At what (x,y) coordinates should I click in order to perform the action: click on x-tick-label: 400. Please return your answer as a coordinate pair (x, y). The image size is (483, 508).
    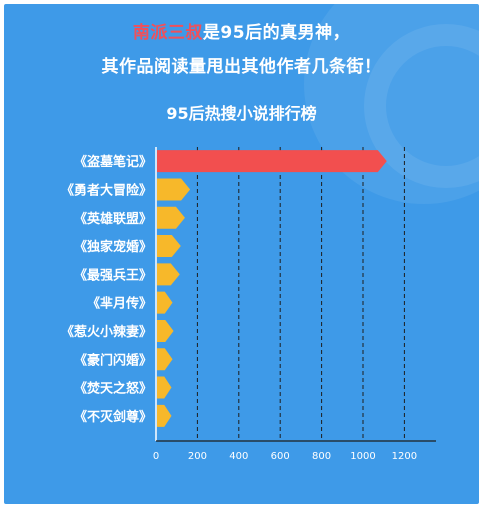
    Looking at the image, I should click on (238, 456).